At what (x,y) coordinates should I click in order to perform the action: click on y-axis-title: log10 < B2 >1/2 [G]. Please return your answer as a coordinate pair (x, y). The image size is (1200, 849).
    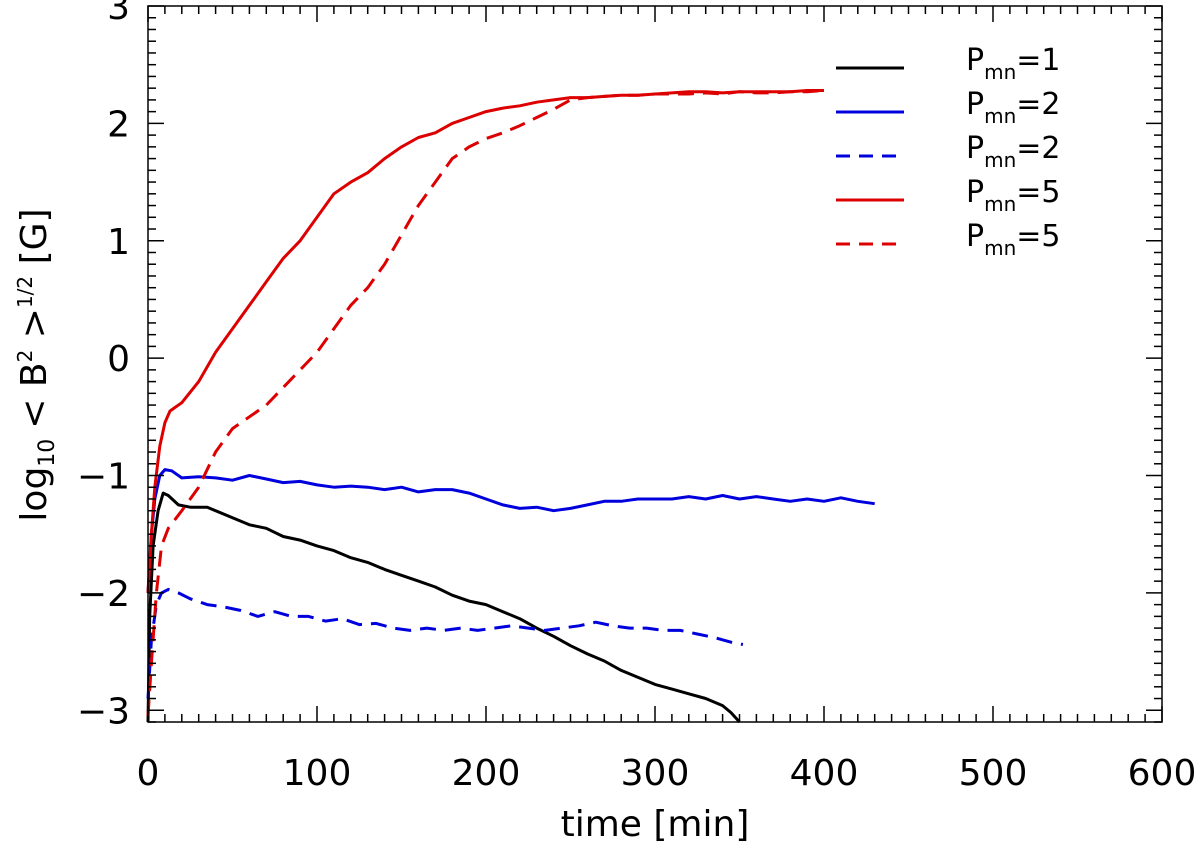
    Looking at the image, I should click on (36, 364).